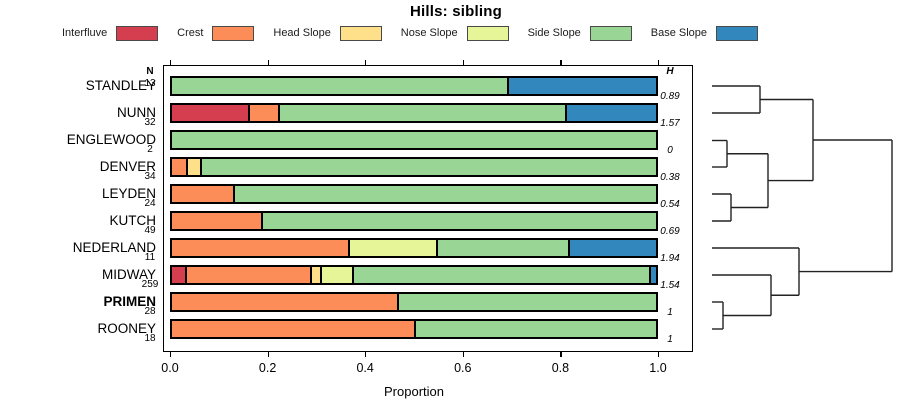 Image resolution: width=900 pixels, height=420 pixels. What do you see at coordinates (365, 368) in the screenshot?
I see `axis-tick-label: 0.4` at bounding box center [365, 368].